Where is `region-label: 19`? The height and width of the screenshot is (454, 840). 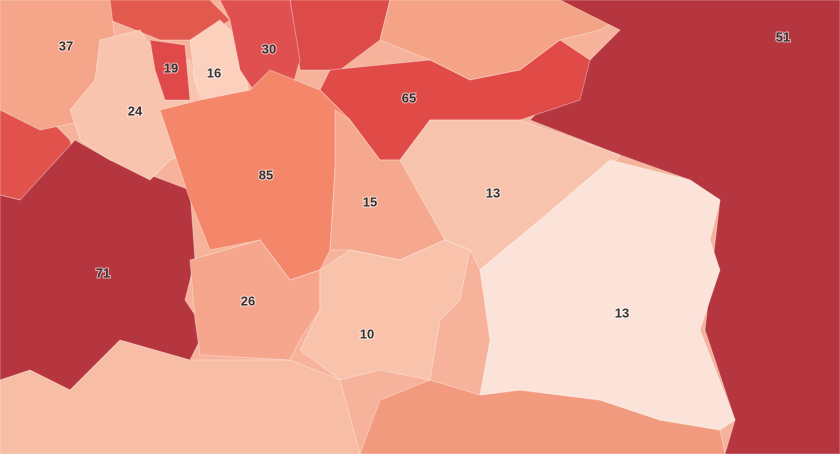 region-label: 19 is located at coordinates (171, 67).